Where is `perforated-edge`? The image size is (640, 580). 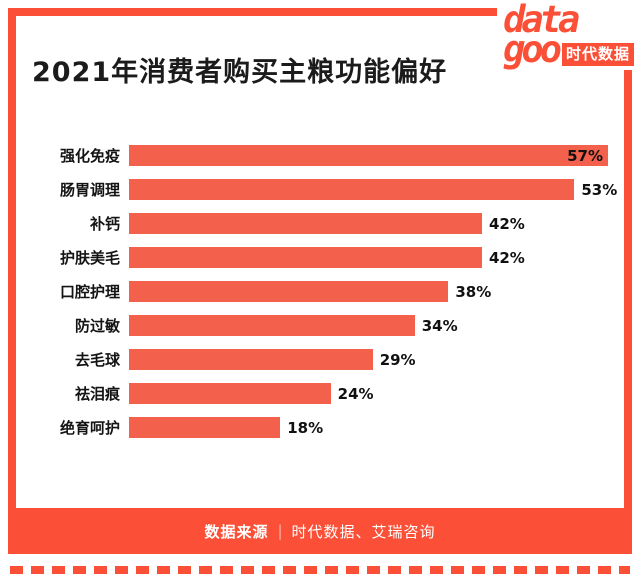 perforated-edge is located at coordinates (320, 570).